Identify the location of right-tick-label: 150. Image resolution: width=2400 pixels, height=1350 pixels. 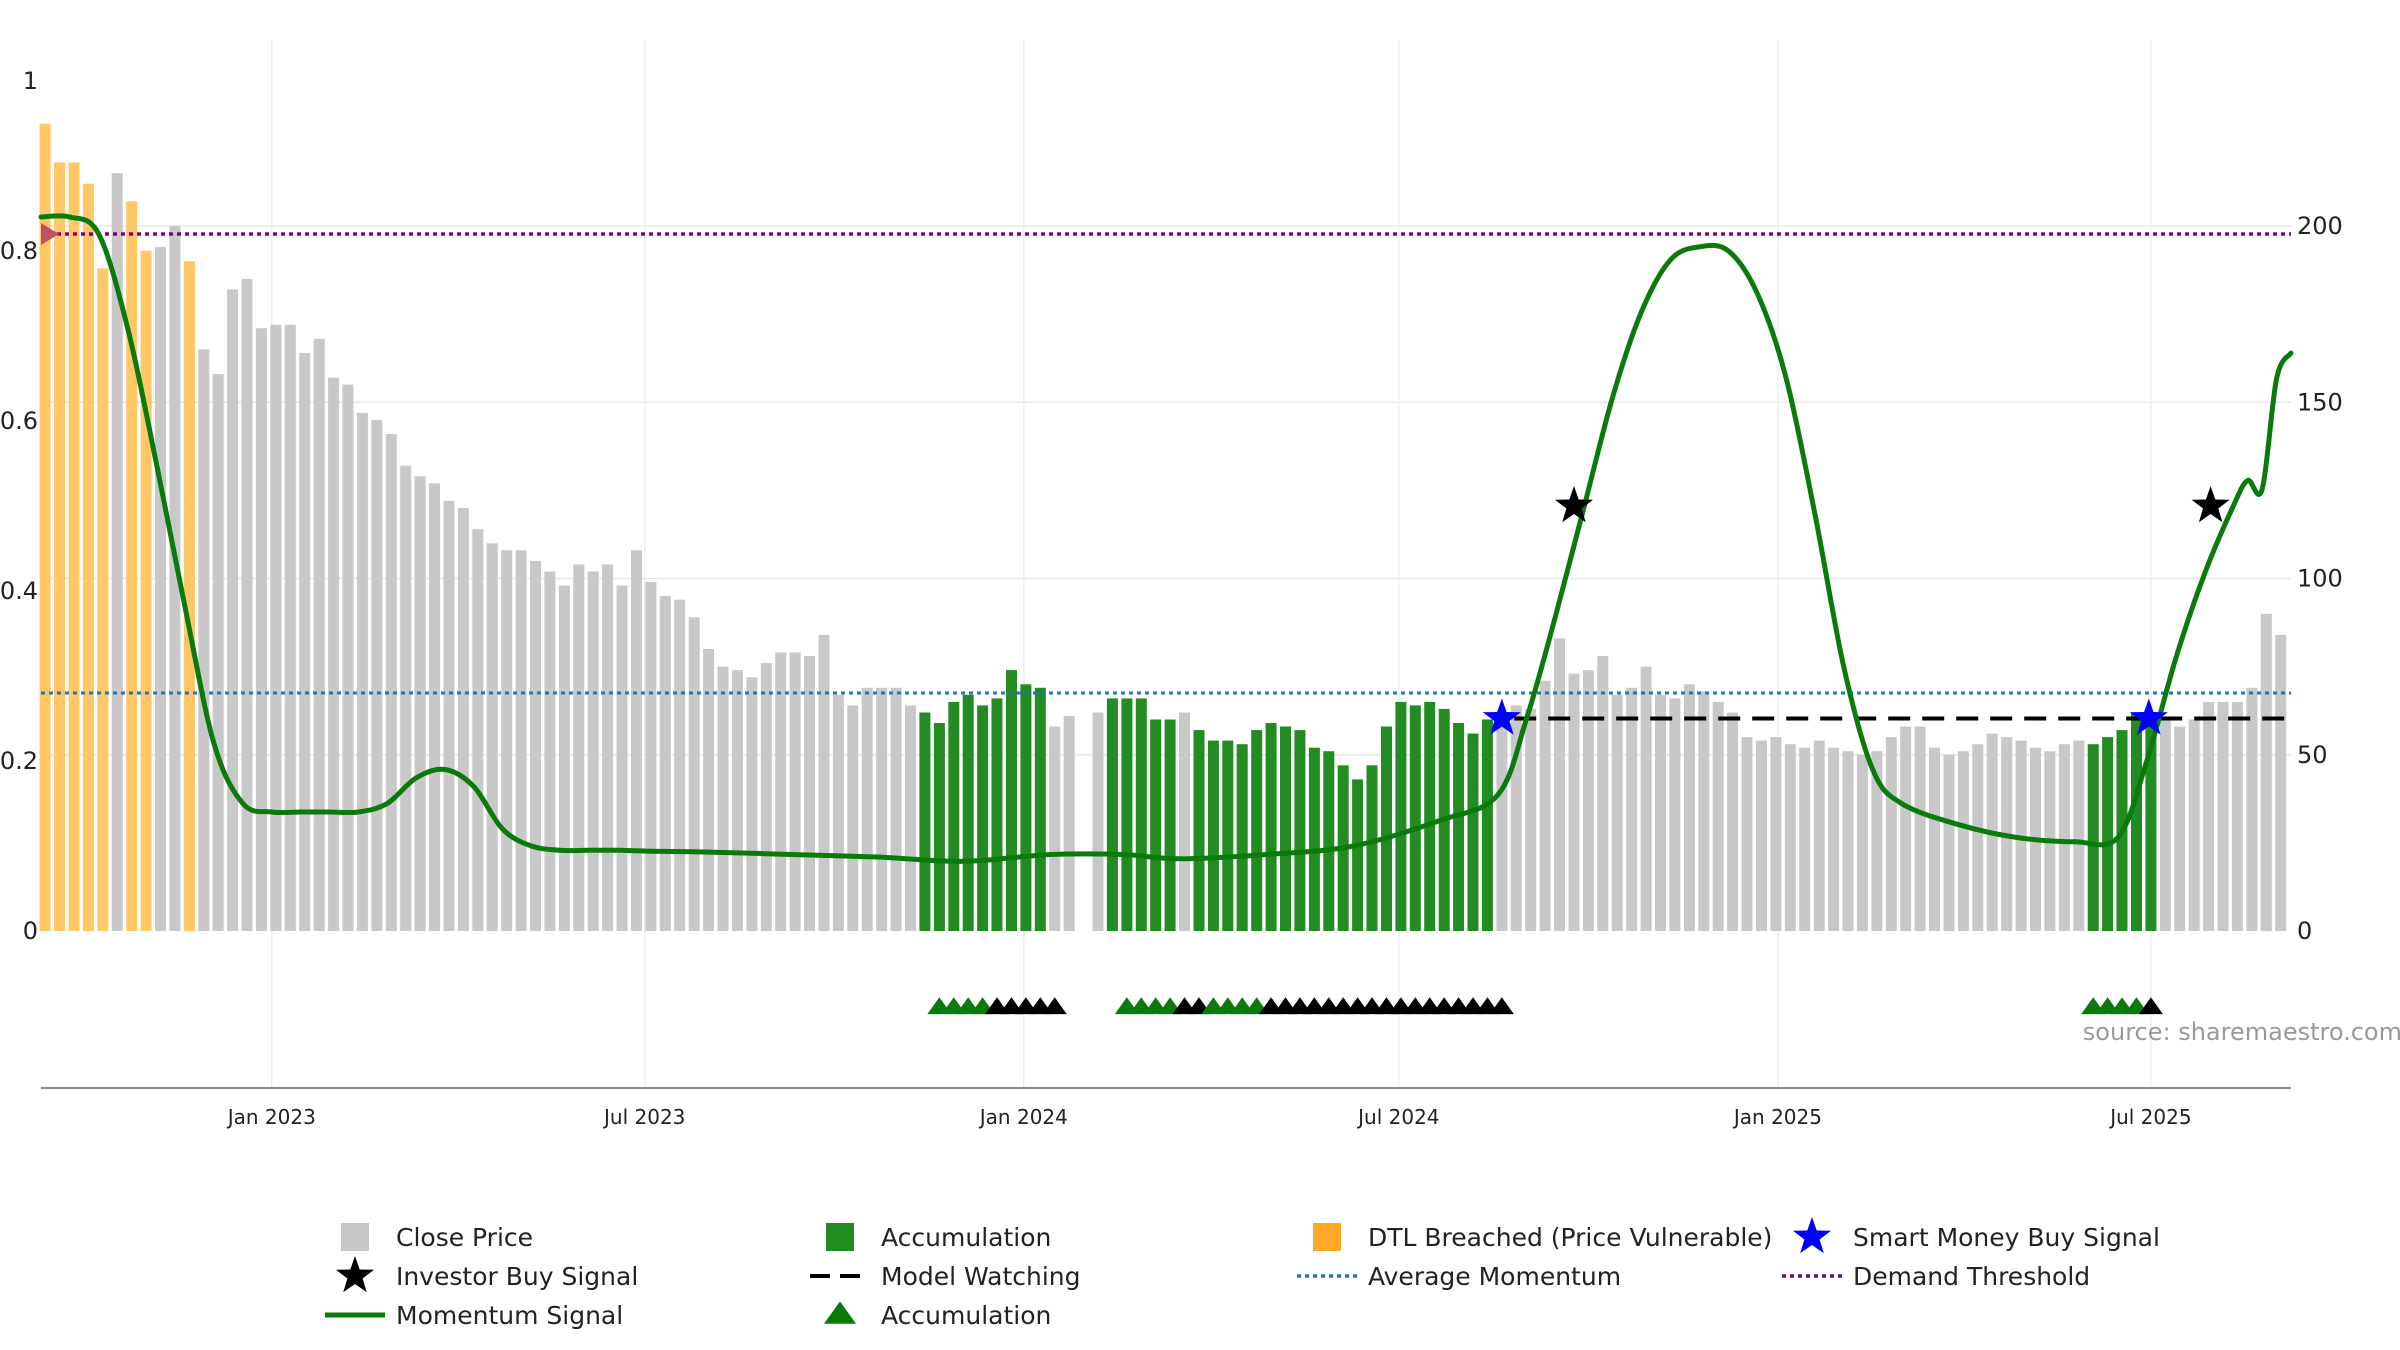
(2320, 402).